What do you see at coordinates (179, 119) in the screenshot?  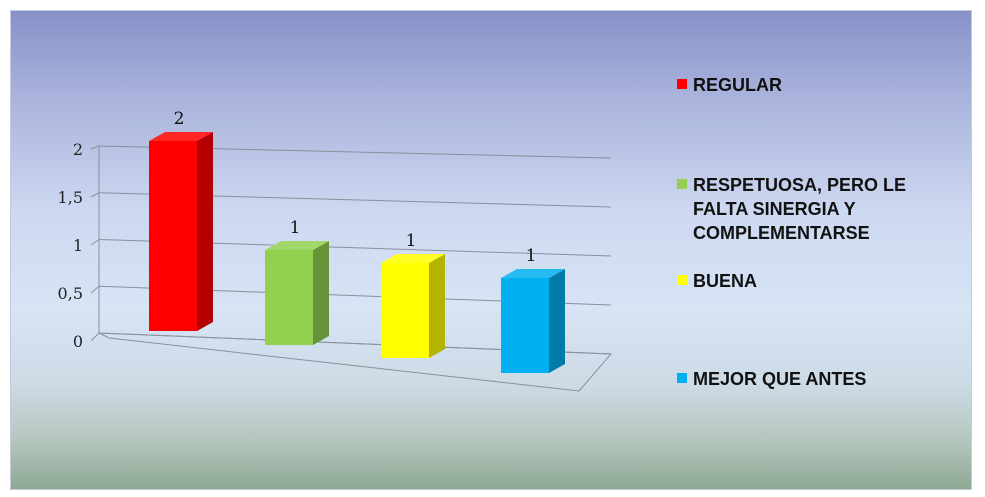 I see `data-label: 2` at bounding box center [179, 119].